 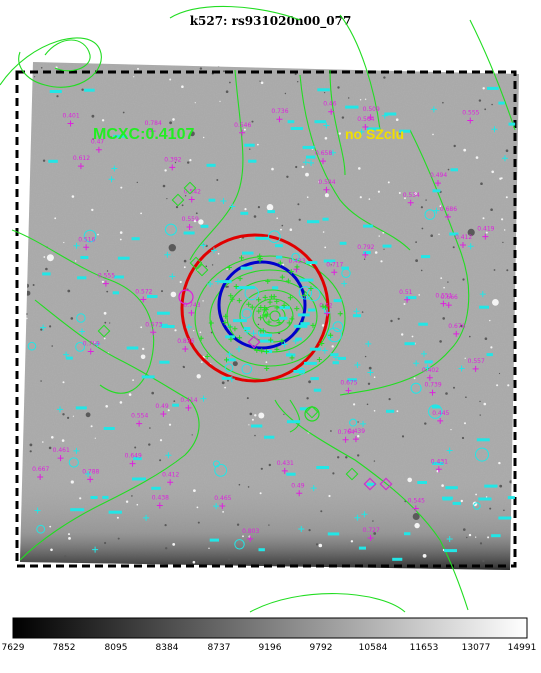 What do you see at coordinates (485, 229) in the screenshot?
I see `redshift-label: 0.419` at bounding box center [485, 229].